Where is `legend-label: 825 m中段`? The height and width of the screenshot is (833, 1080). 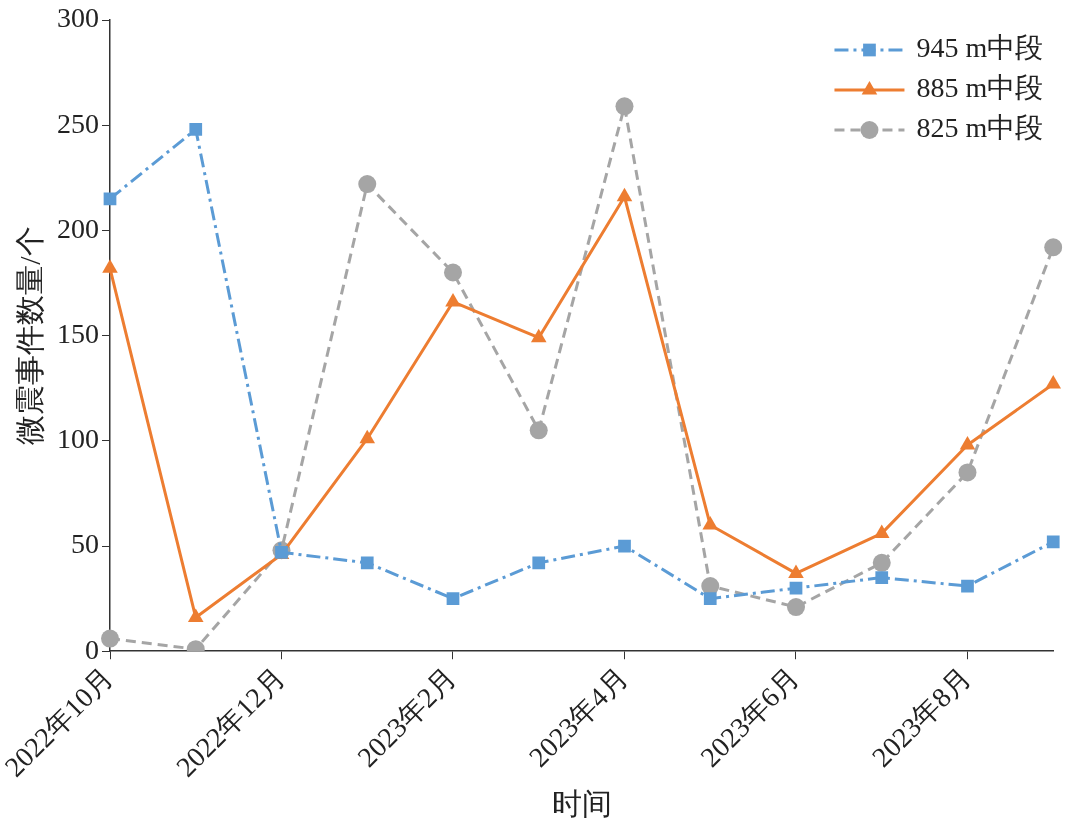
legend-label: 825 m中段 is located at coordinates (980, 128).